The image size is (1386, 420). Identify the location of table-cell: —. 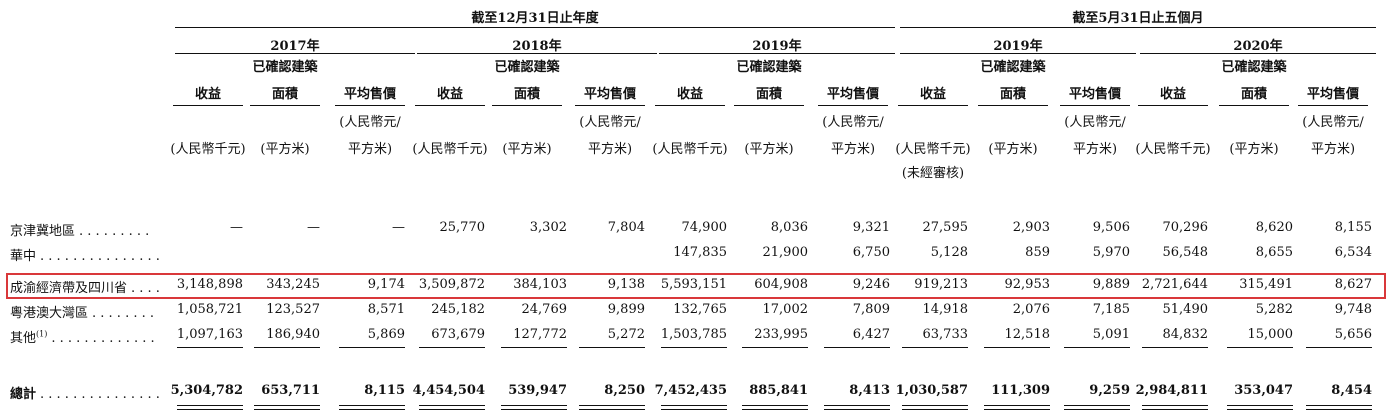
(398, 227).